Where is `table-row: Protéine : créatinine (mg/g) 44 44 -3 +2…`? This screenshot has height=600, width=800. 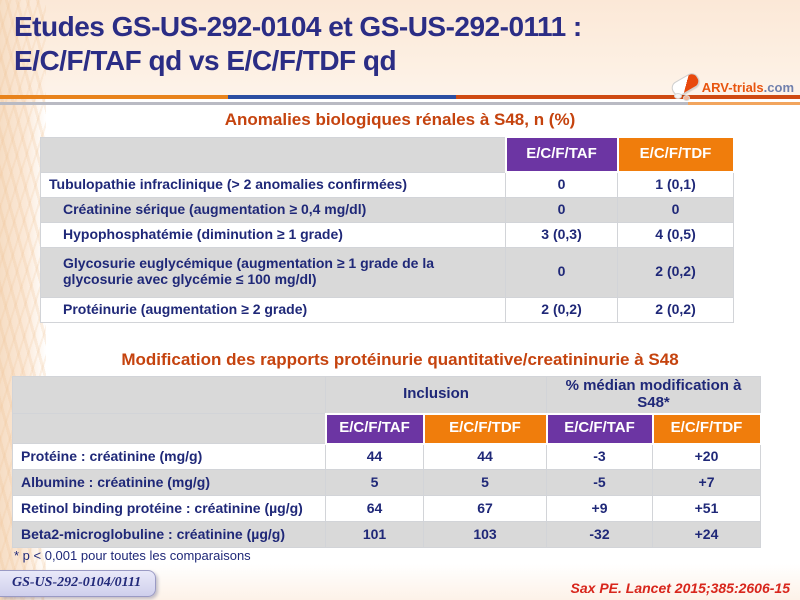
table-row: Protéine : créatinine (mg/g) 44 44 -3 +2… is located at coordinates (386, 457).